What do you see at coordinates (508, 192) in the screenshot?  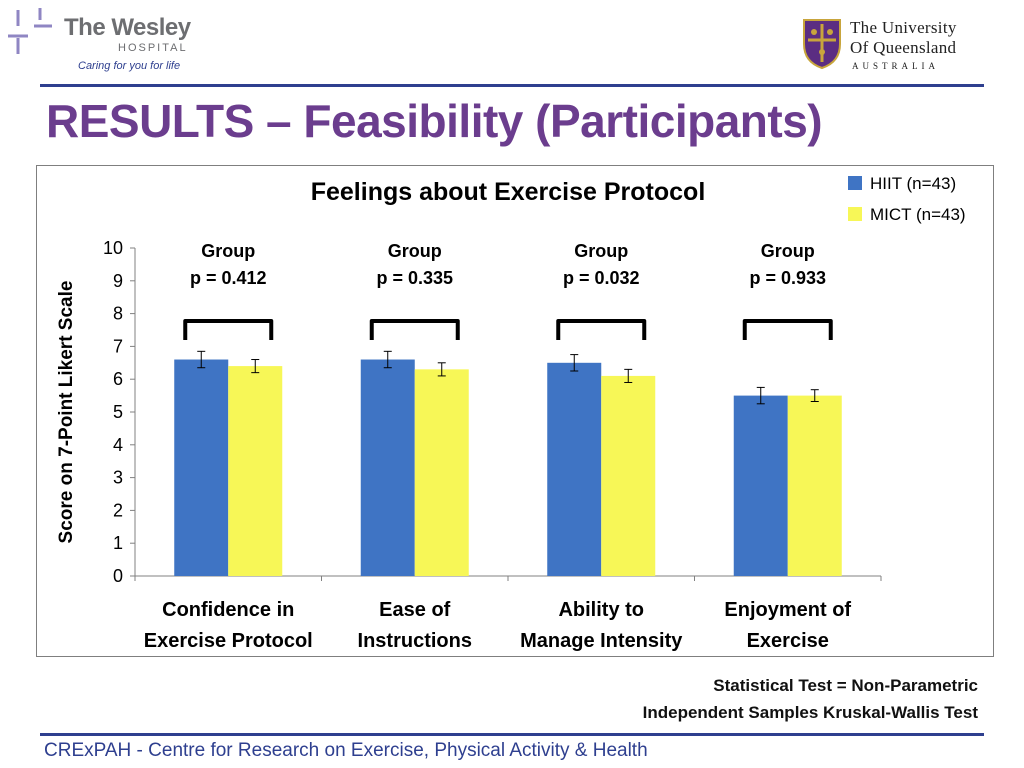 I see `chart-title: Feelings about Exercise Protocol` at bounding box center [508, 192].